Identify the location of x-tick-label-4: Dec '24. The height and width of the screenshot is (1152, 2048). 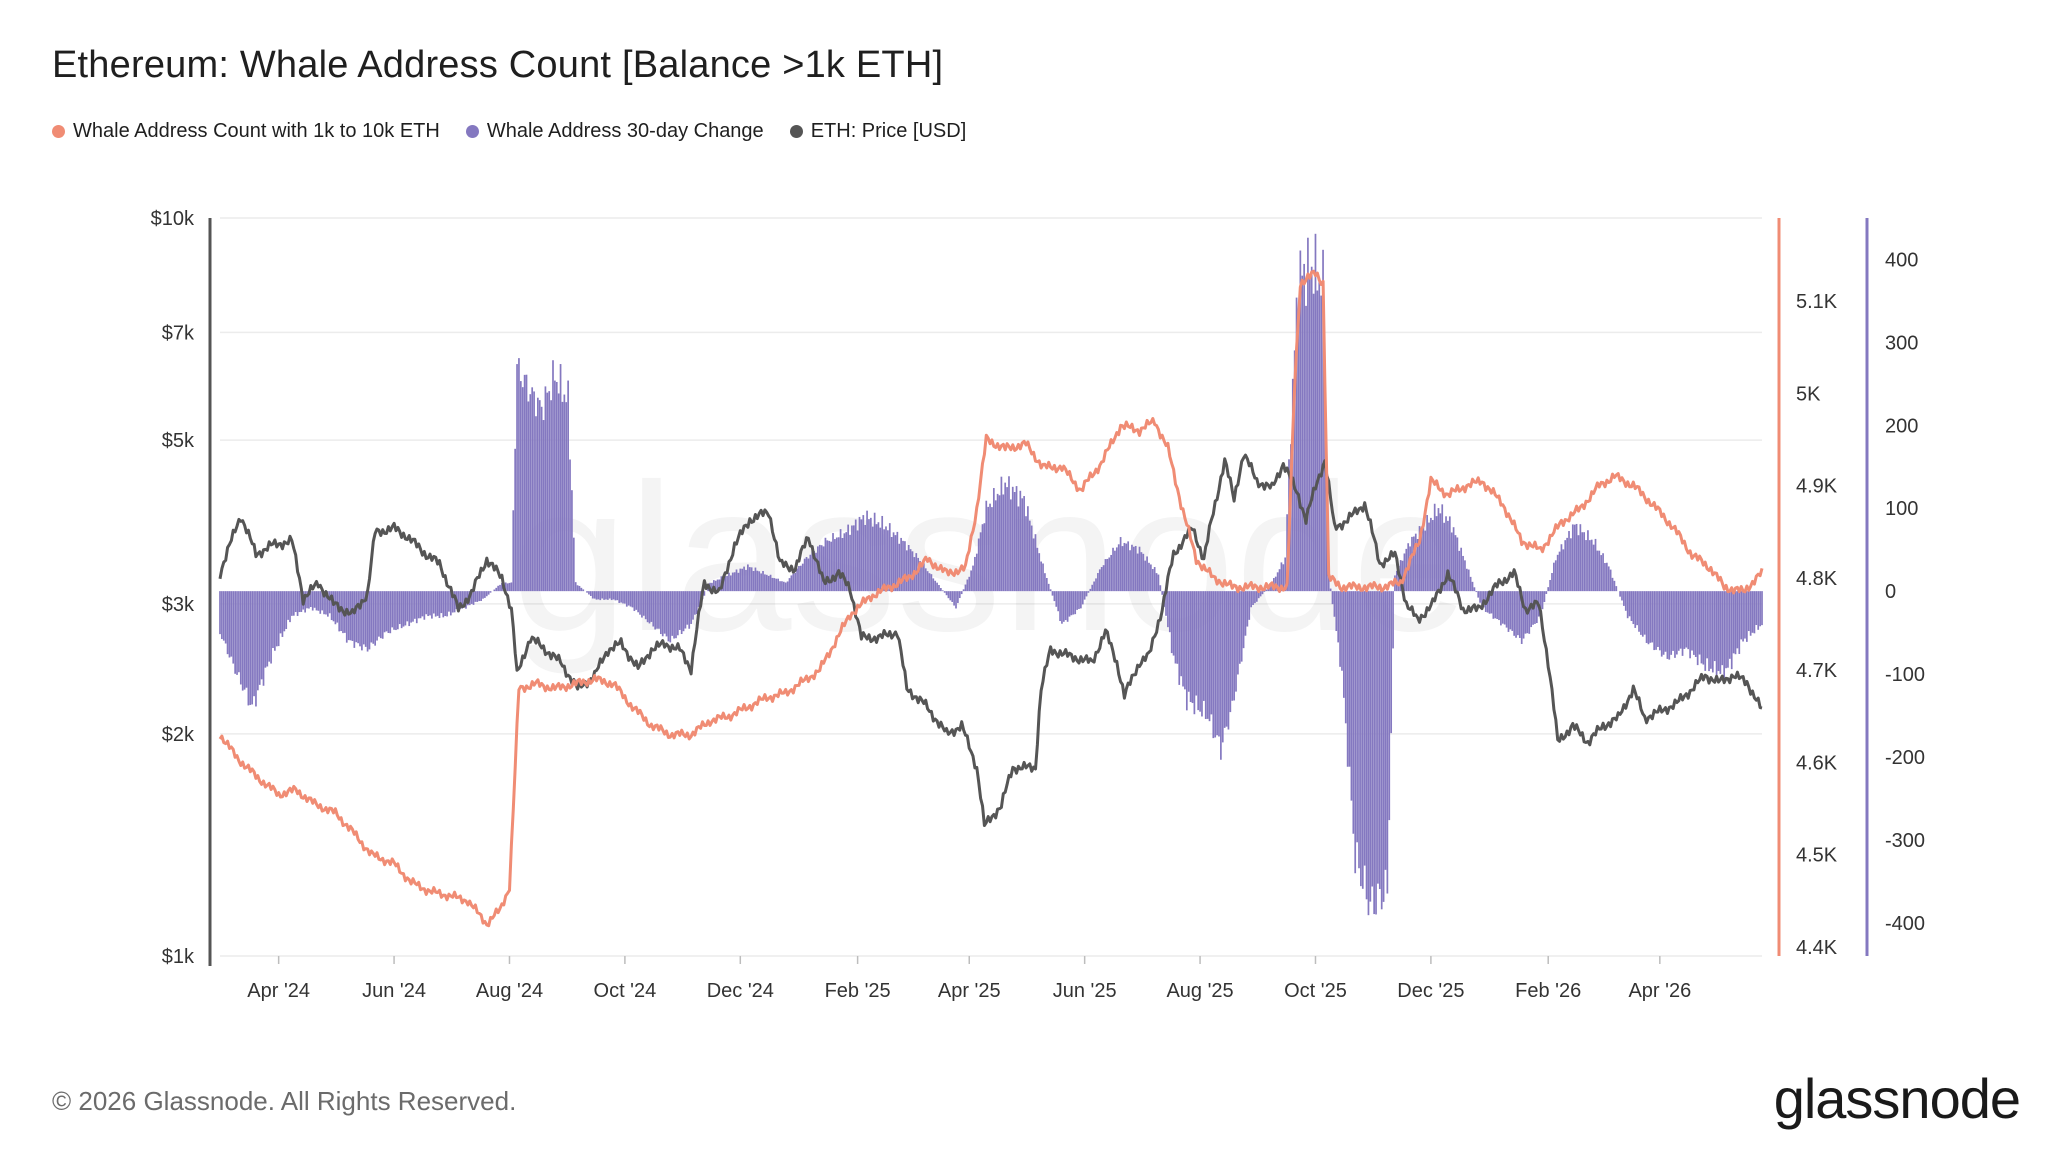
(740, 991).